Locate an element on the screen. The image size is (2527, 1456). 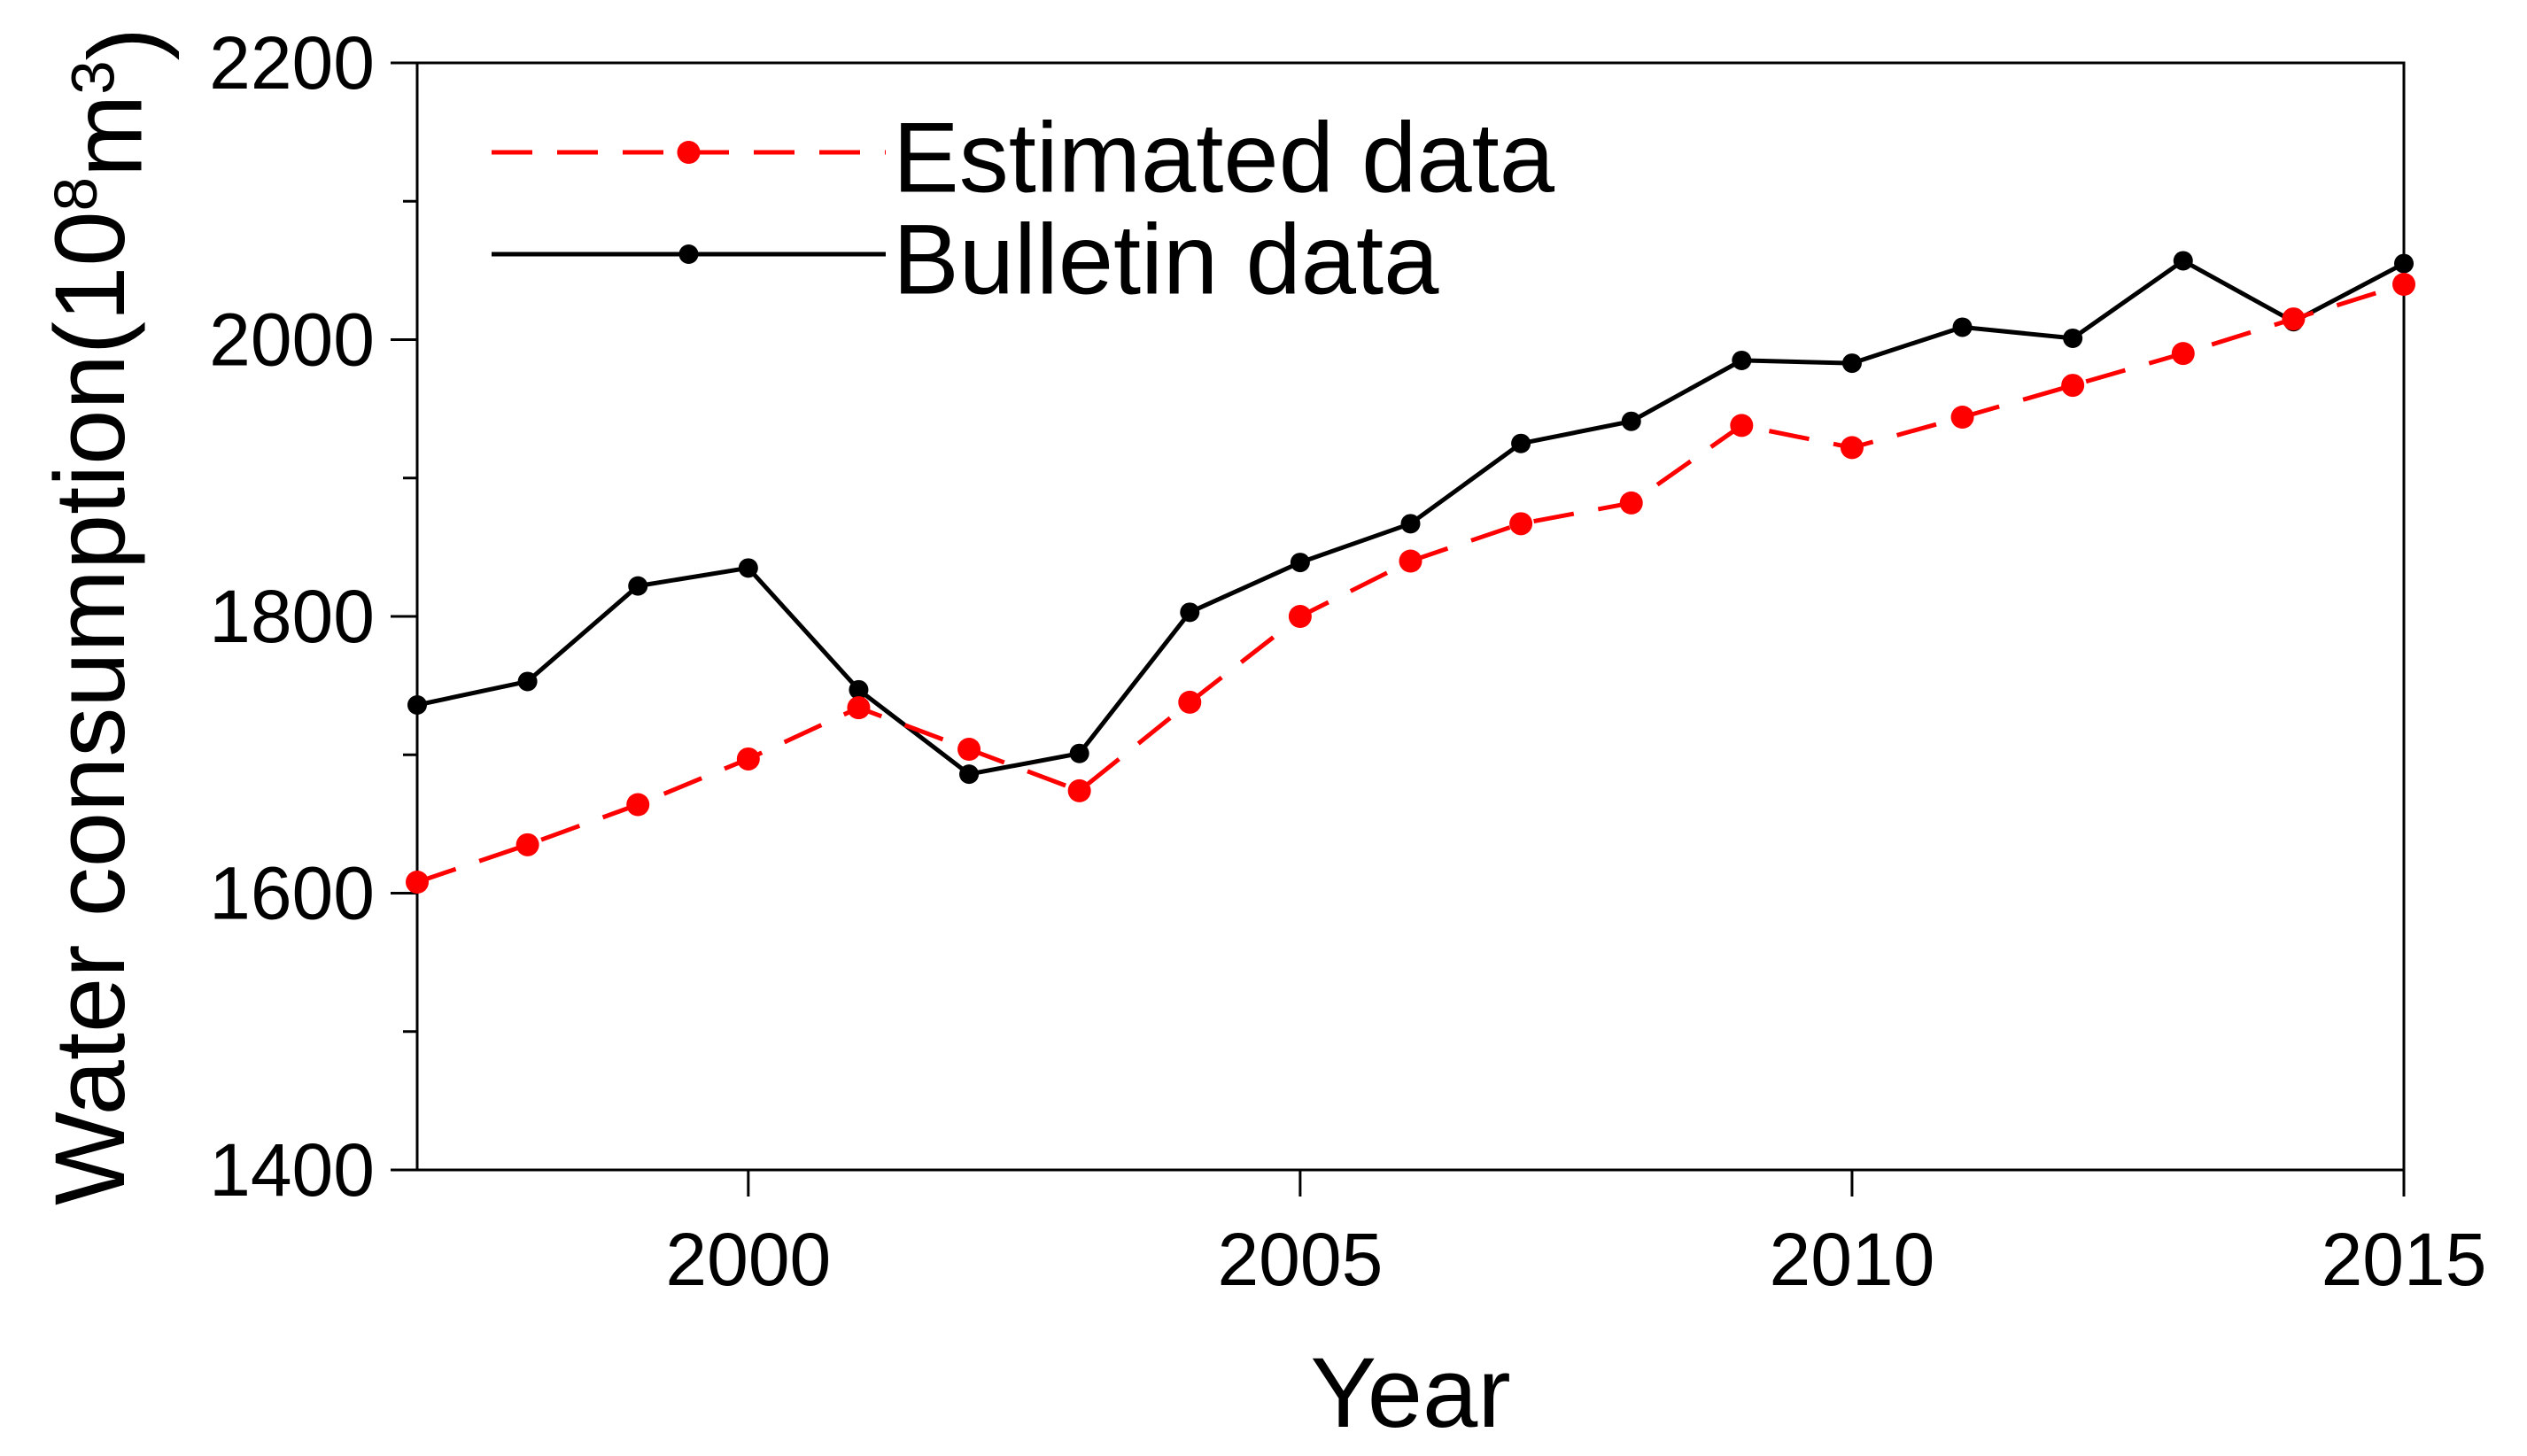
y-axis-title-text: ) is located at coordinates (124, 43).